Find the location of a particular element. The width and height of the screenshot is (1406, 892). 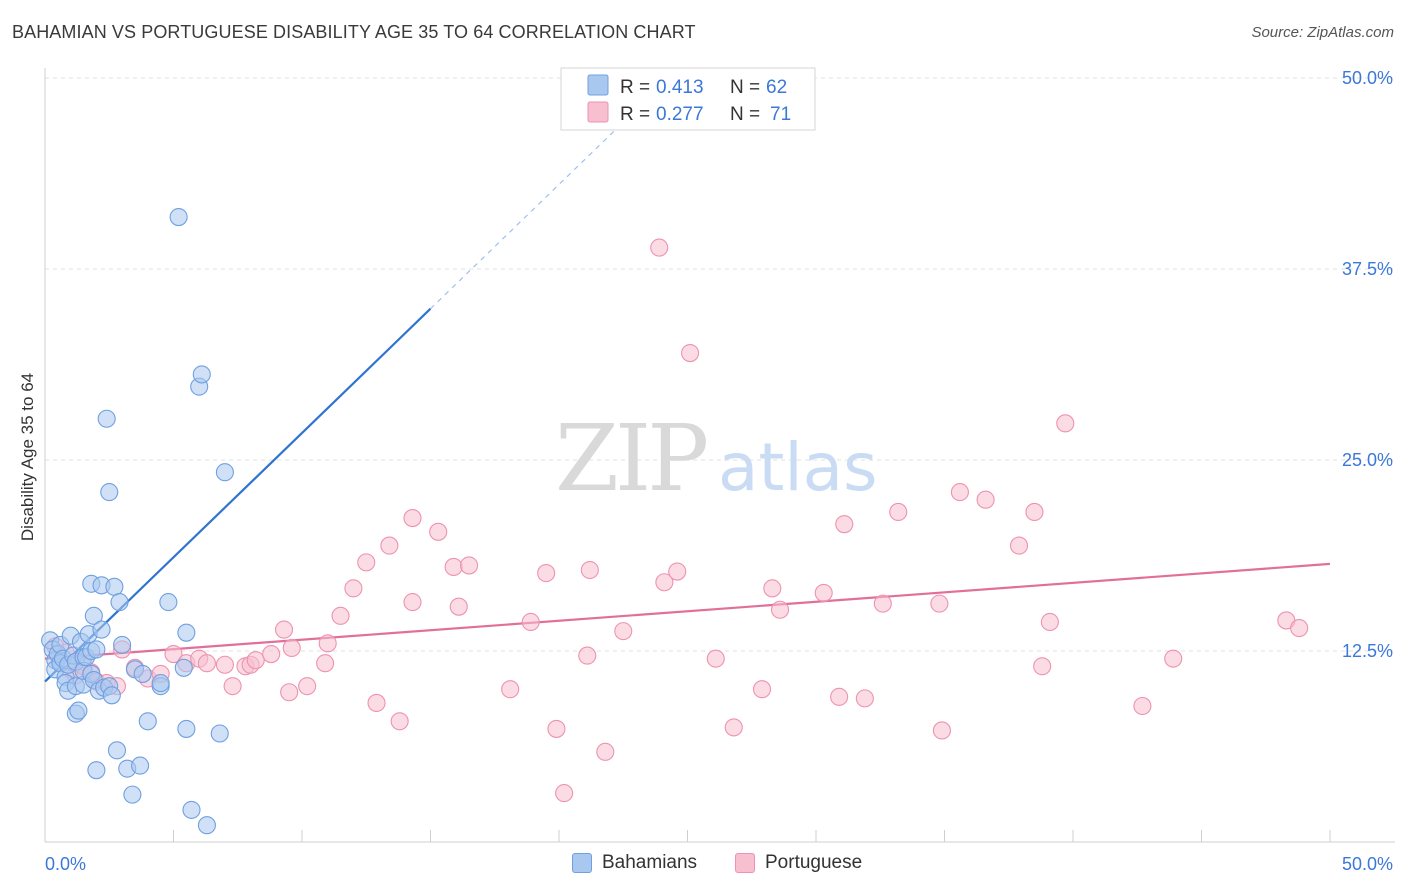

trend-line-bahamians-extension is located at coordinates (527, 215).